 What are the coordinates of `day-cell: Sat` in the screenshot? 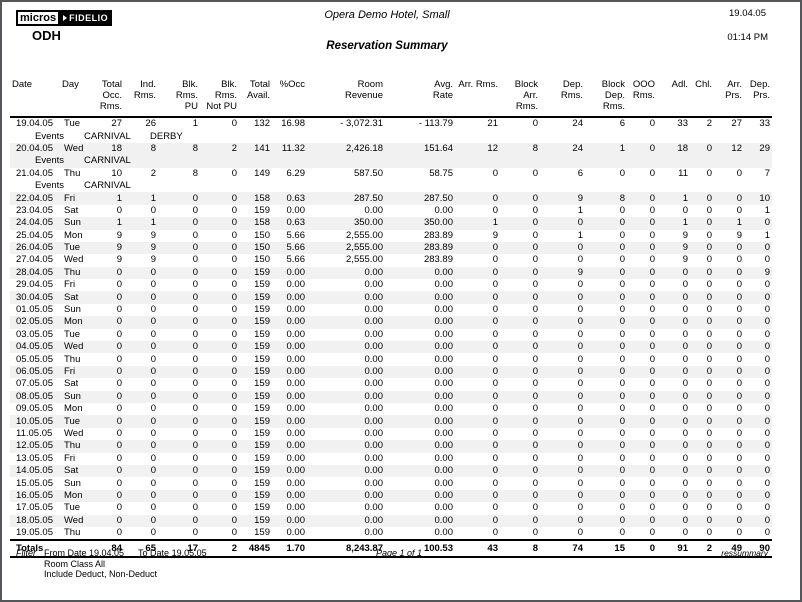 It's located at (71, 210).